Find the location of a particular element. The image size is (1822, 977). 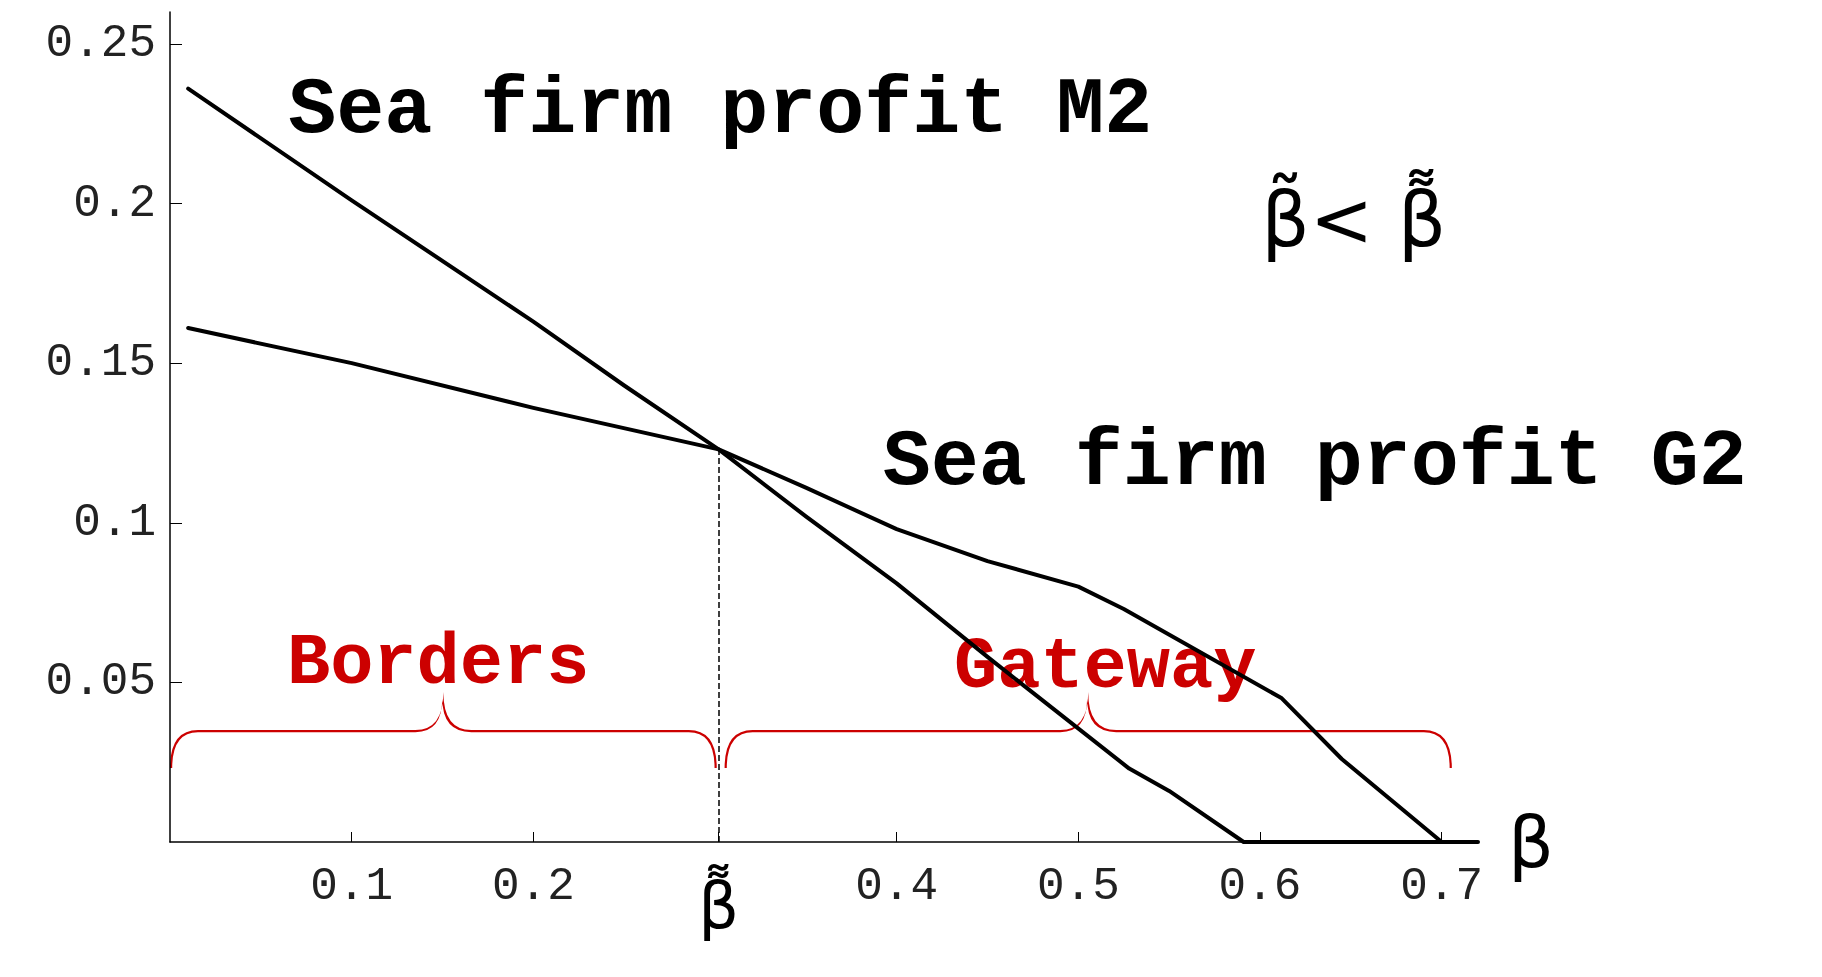

annotation: Borders is located at coordinates (438, 663).